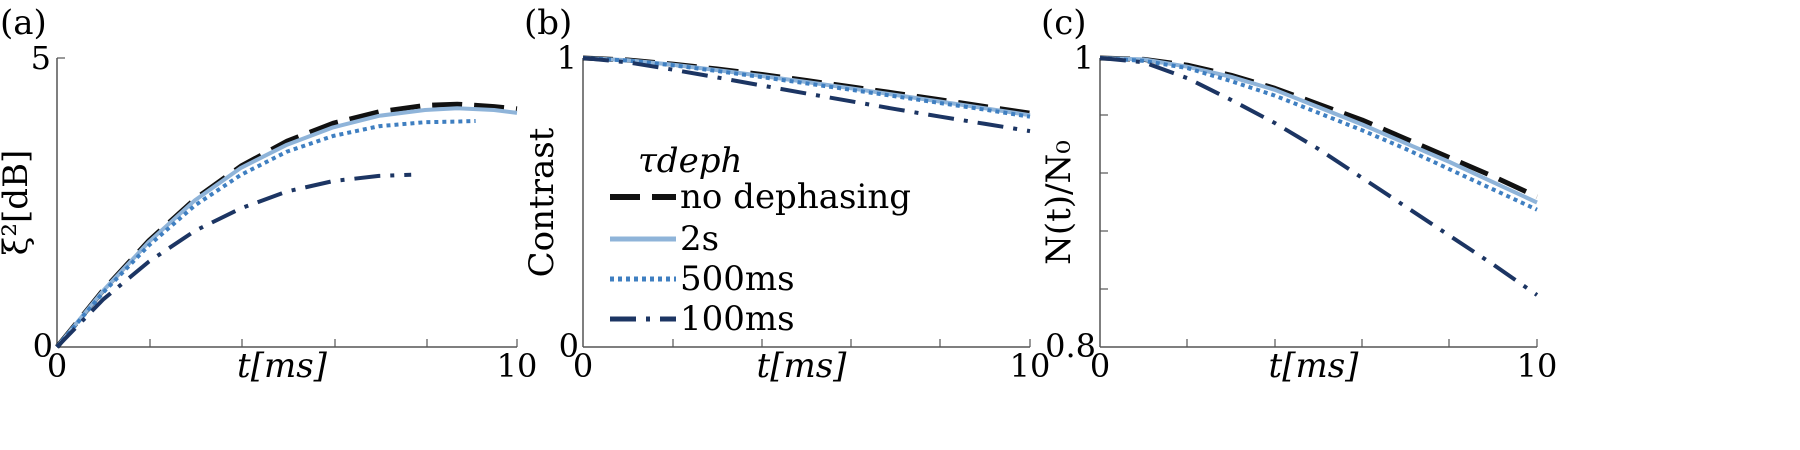  I want to click on y-axis-label: Contrast, so click(542, 202).